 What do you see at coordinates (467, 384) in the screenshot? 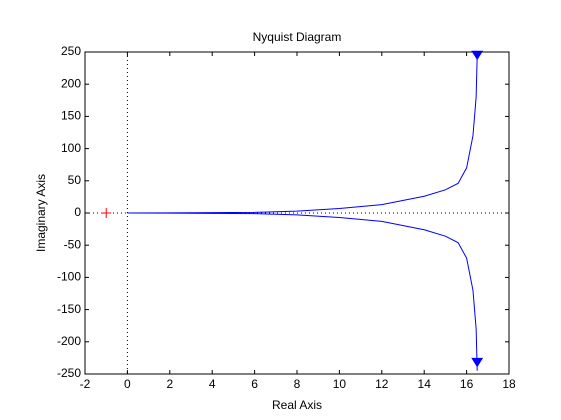
I see `x-tick-label: 16` at bounding box center [467, 384].